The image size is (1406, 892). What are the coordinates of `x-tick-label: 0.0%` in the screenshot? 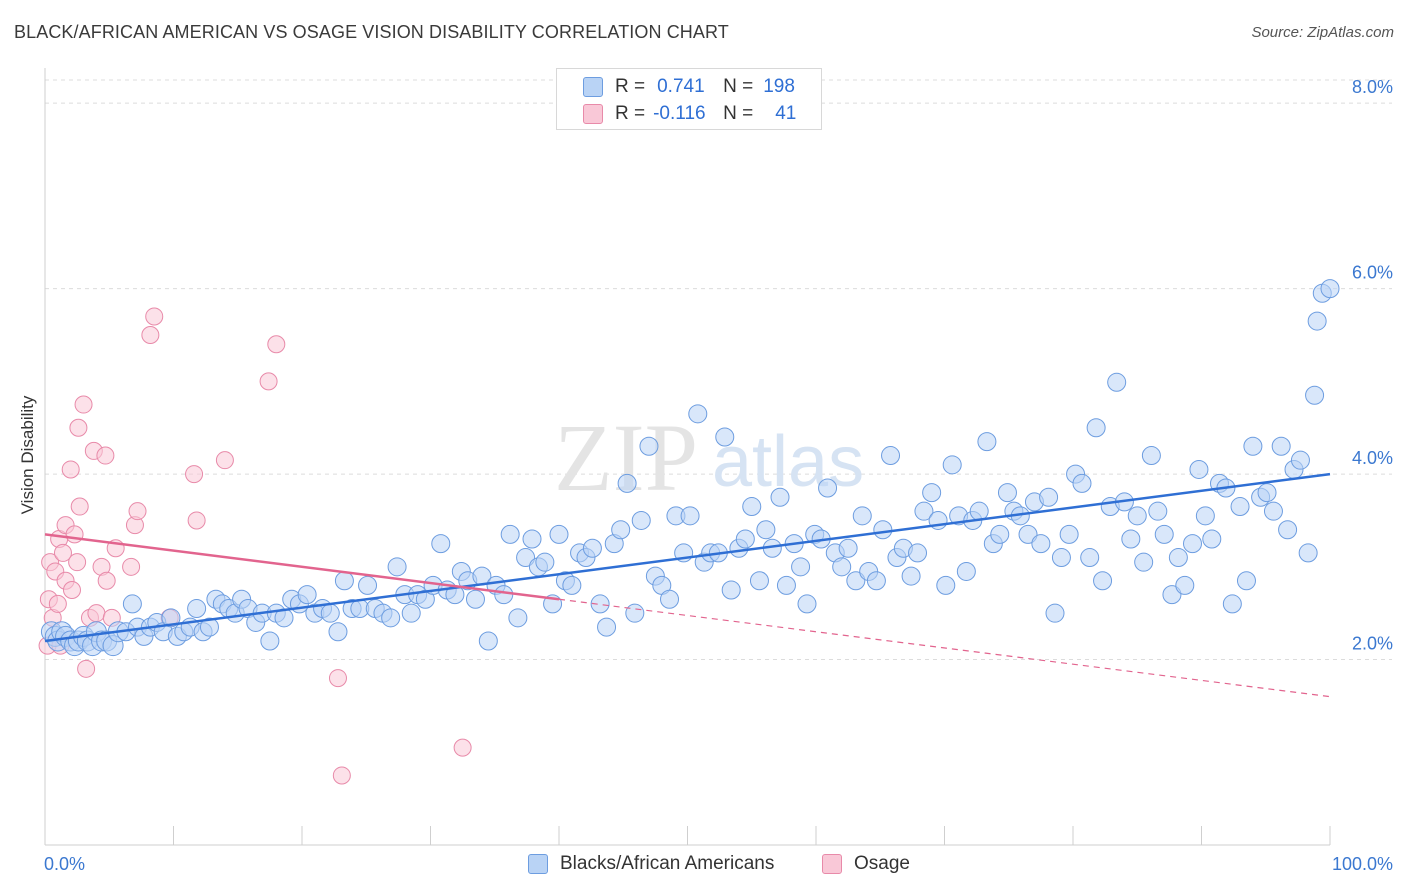 It's located at (64, 864).